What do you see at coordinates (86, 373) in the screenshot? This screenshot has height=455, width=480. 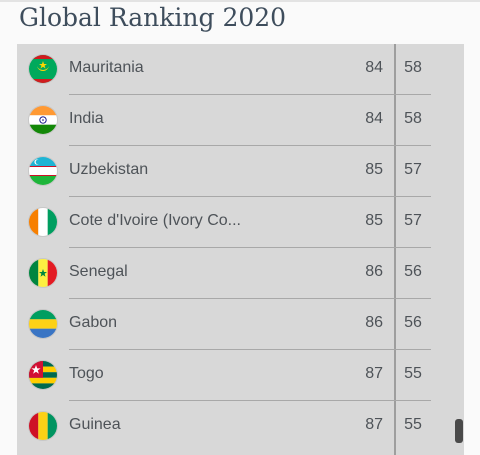 I see `country-name: Togo` at bounding box center [86, 373].